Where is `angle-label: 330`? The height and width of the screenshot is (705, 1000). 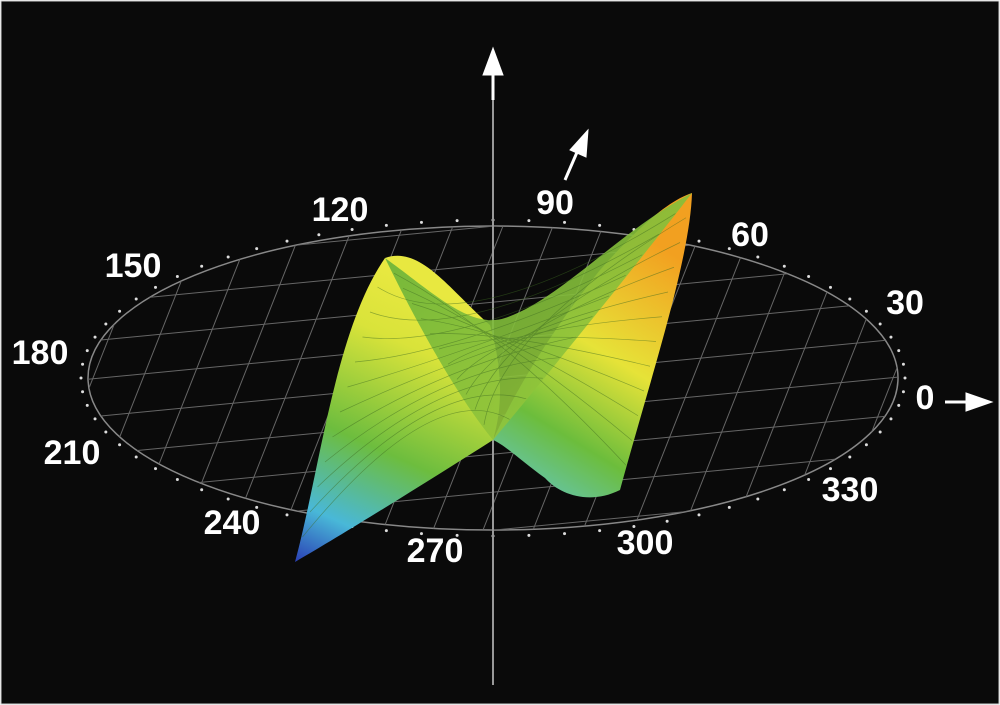
angle-label: 330 is located at coordinates (850, 490).